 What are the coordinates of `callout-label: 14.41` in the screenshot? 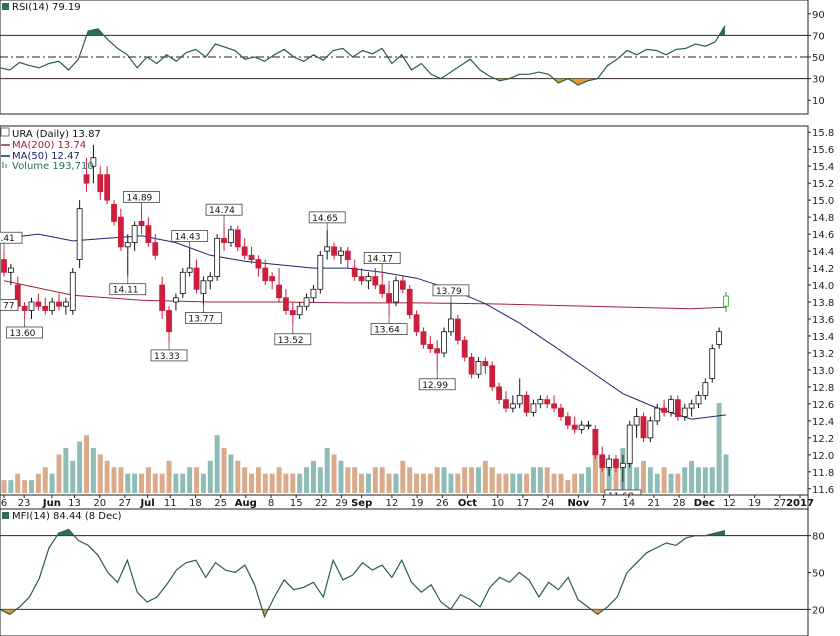 It's located at (7, 239).